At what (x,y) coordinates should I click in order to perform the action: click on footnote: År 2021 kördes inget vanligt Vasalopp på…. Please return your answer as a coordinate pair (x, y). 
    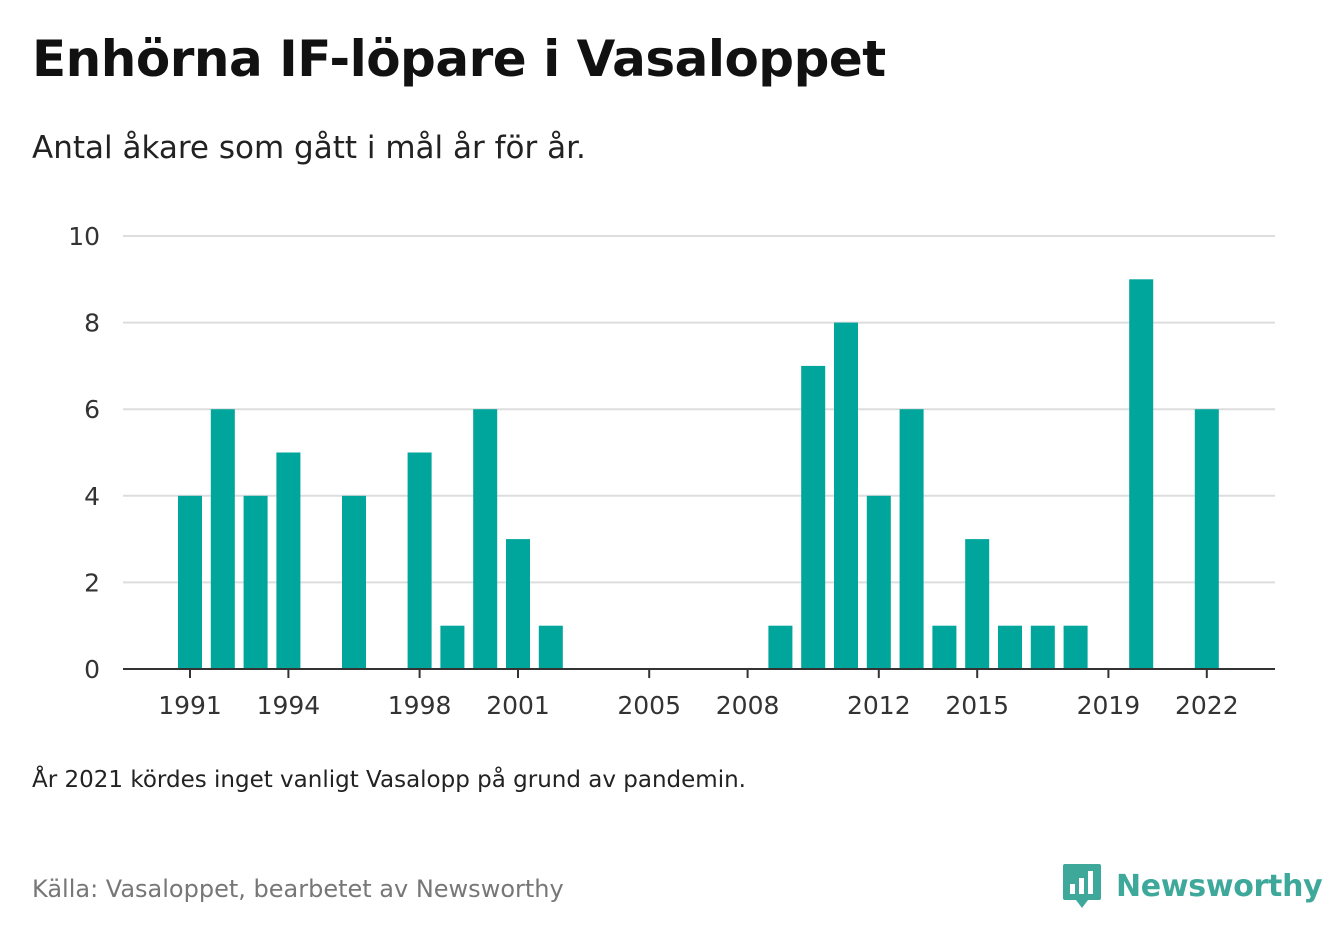
    Looking at the image, I should click on (389, 780).